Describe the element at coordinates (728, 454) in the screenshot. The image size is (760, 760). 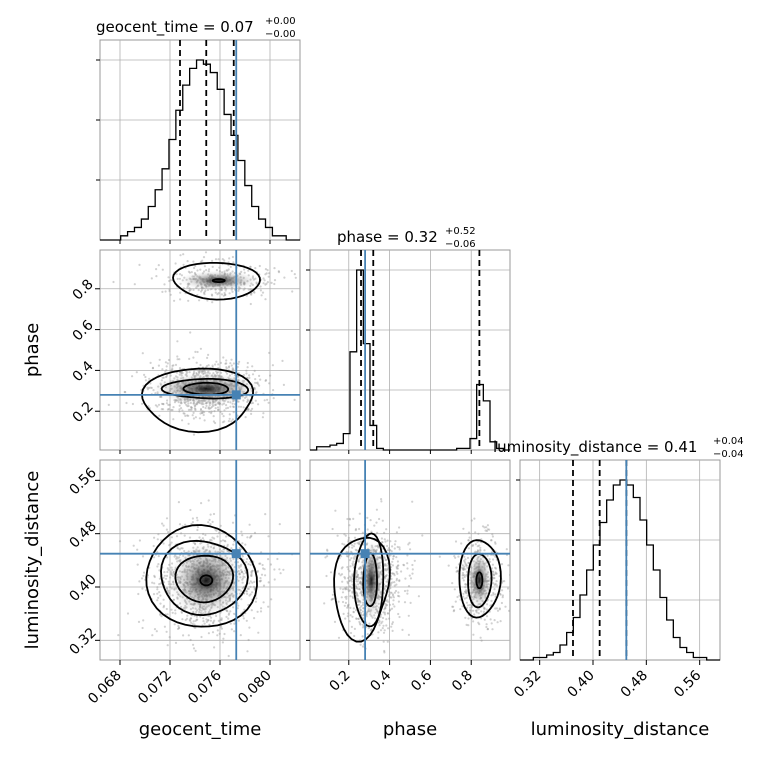
I see `title-luminosity-distance-lower: −0.04` at that location.